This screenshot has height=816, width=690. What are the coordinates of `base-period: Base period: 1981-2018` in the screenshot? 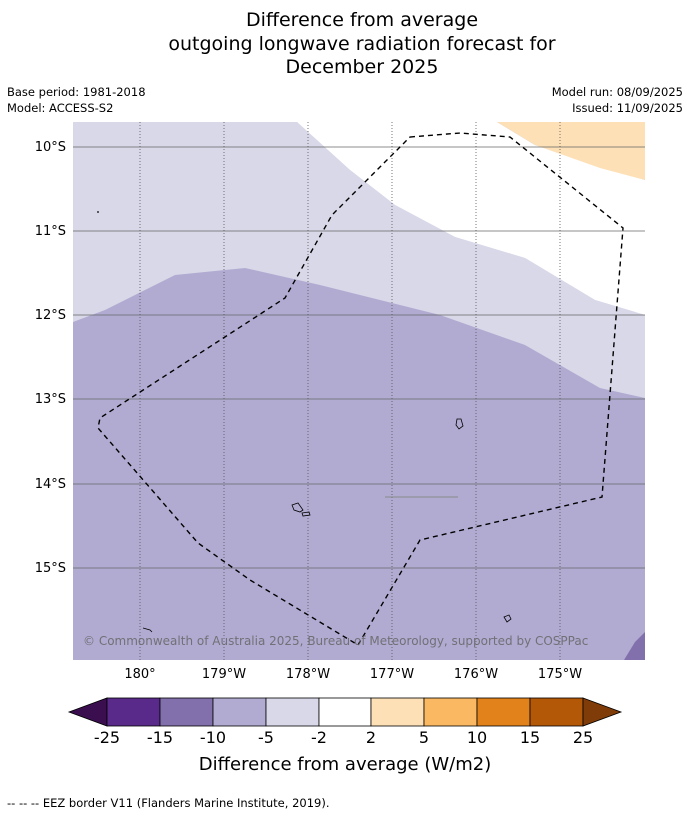 It's located at (76, 92).